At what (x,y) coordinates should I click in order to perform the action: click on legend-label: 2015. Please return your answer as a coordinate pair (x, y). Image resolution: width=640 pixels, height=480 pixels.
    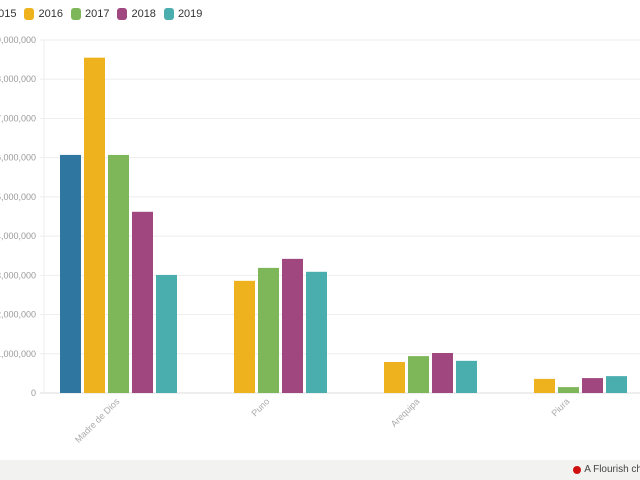
    Looking at the image, I should click on (8, 14).